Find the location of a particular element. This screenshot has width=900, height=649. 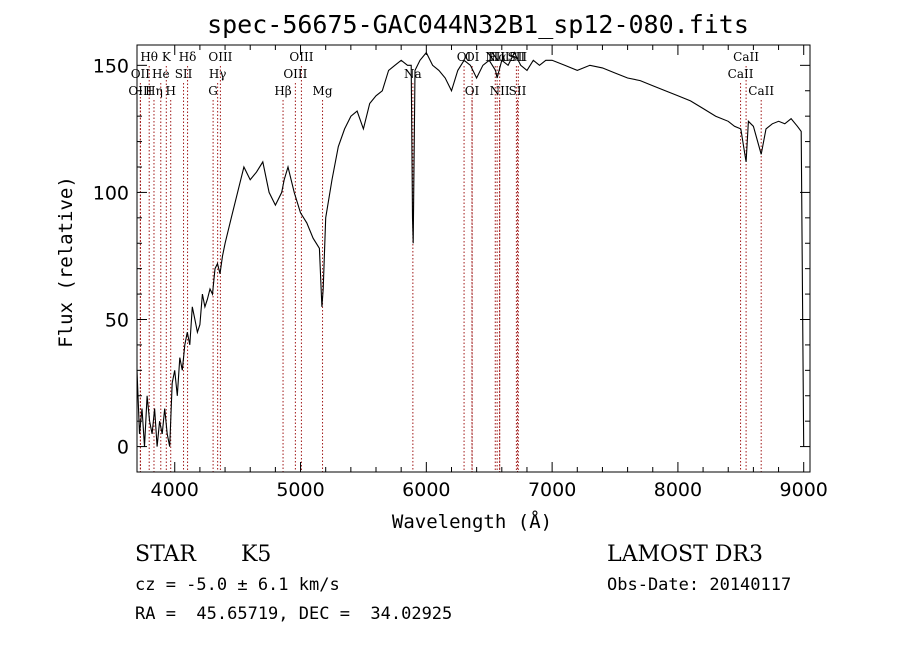

object-subclass: K5 is located at coordinates (256, 554).